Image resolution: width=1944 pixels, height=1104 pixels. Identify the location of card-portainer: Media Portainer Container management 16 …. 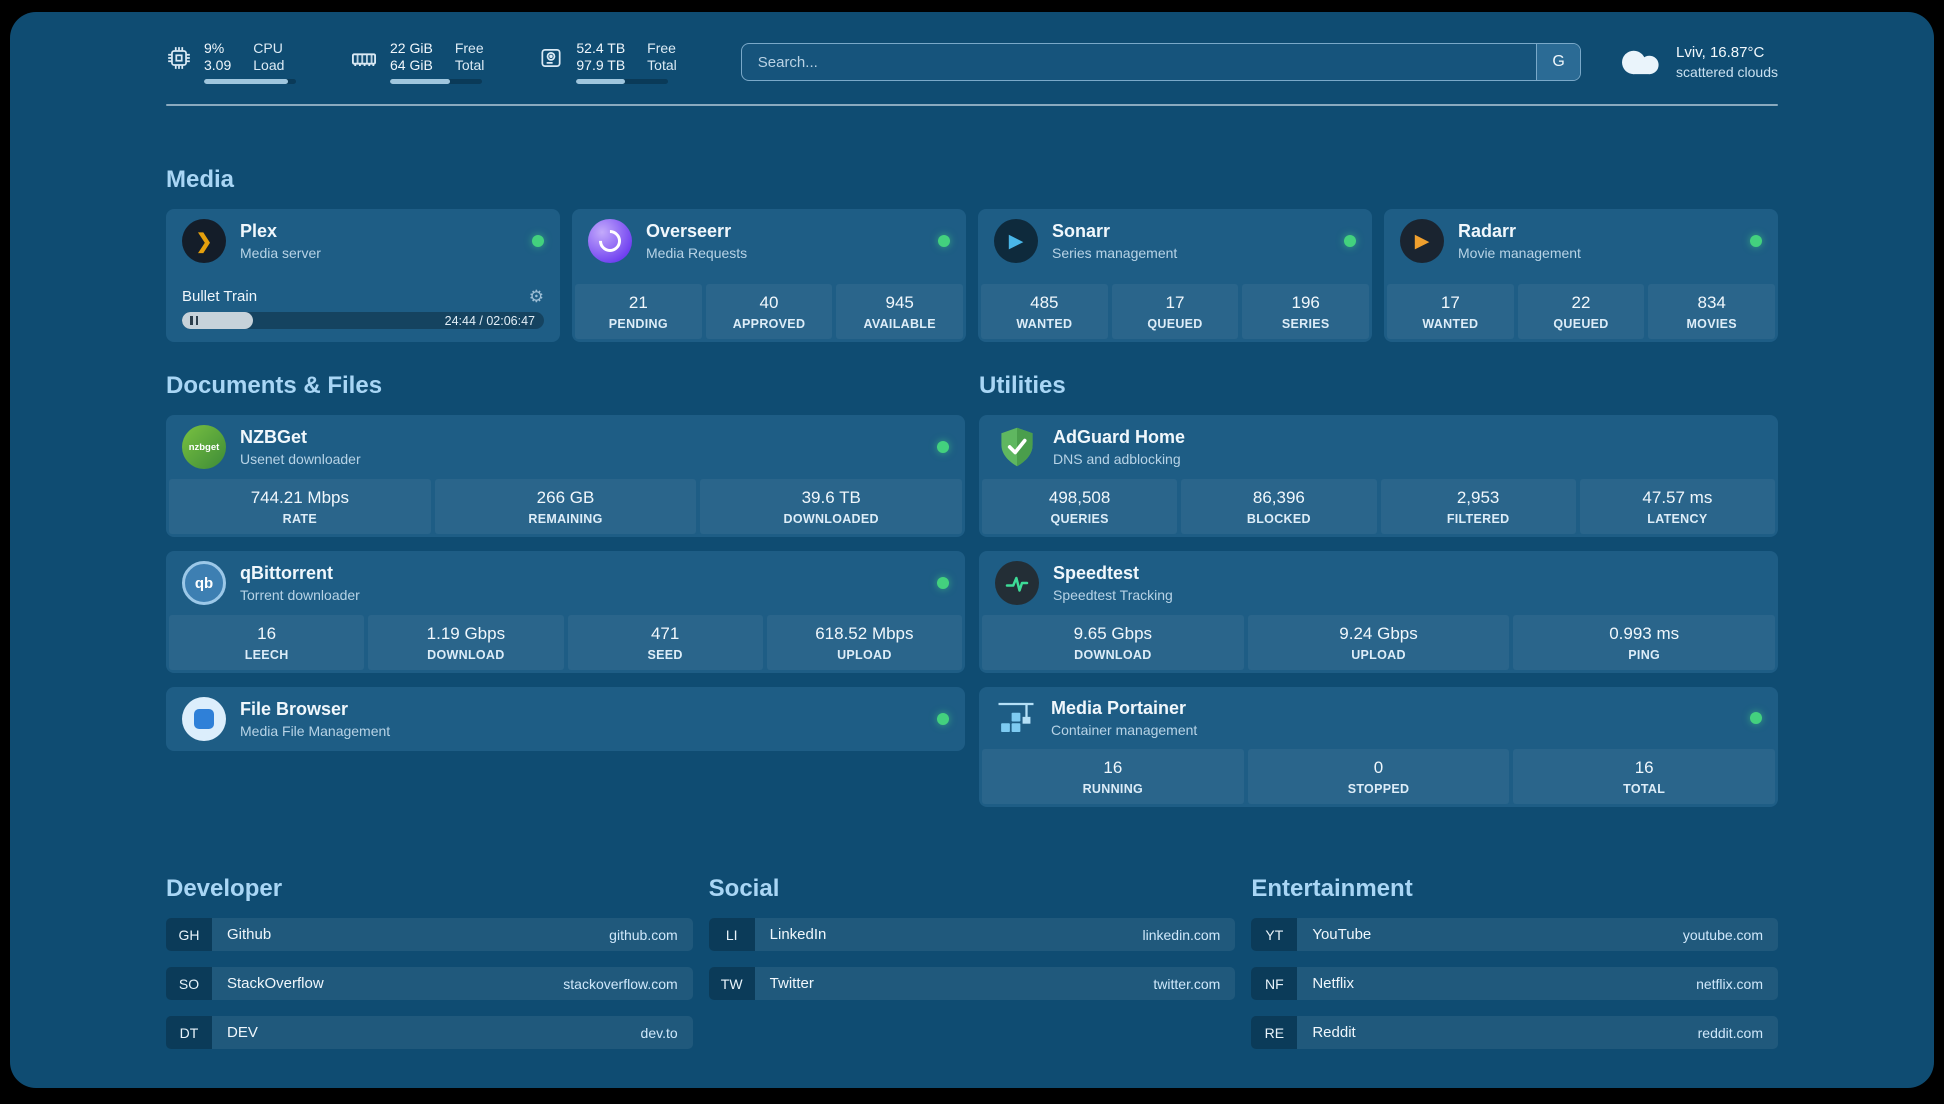
(1378, 747).